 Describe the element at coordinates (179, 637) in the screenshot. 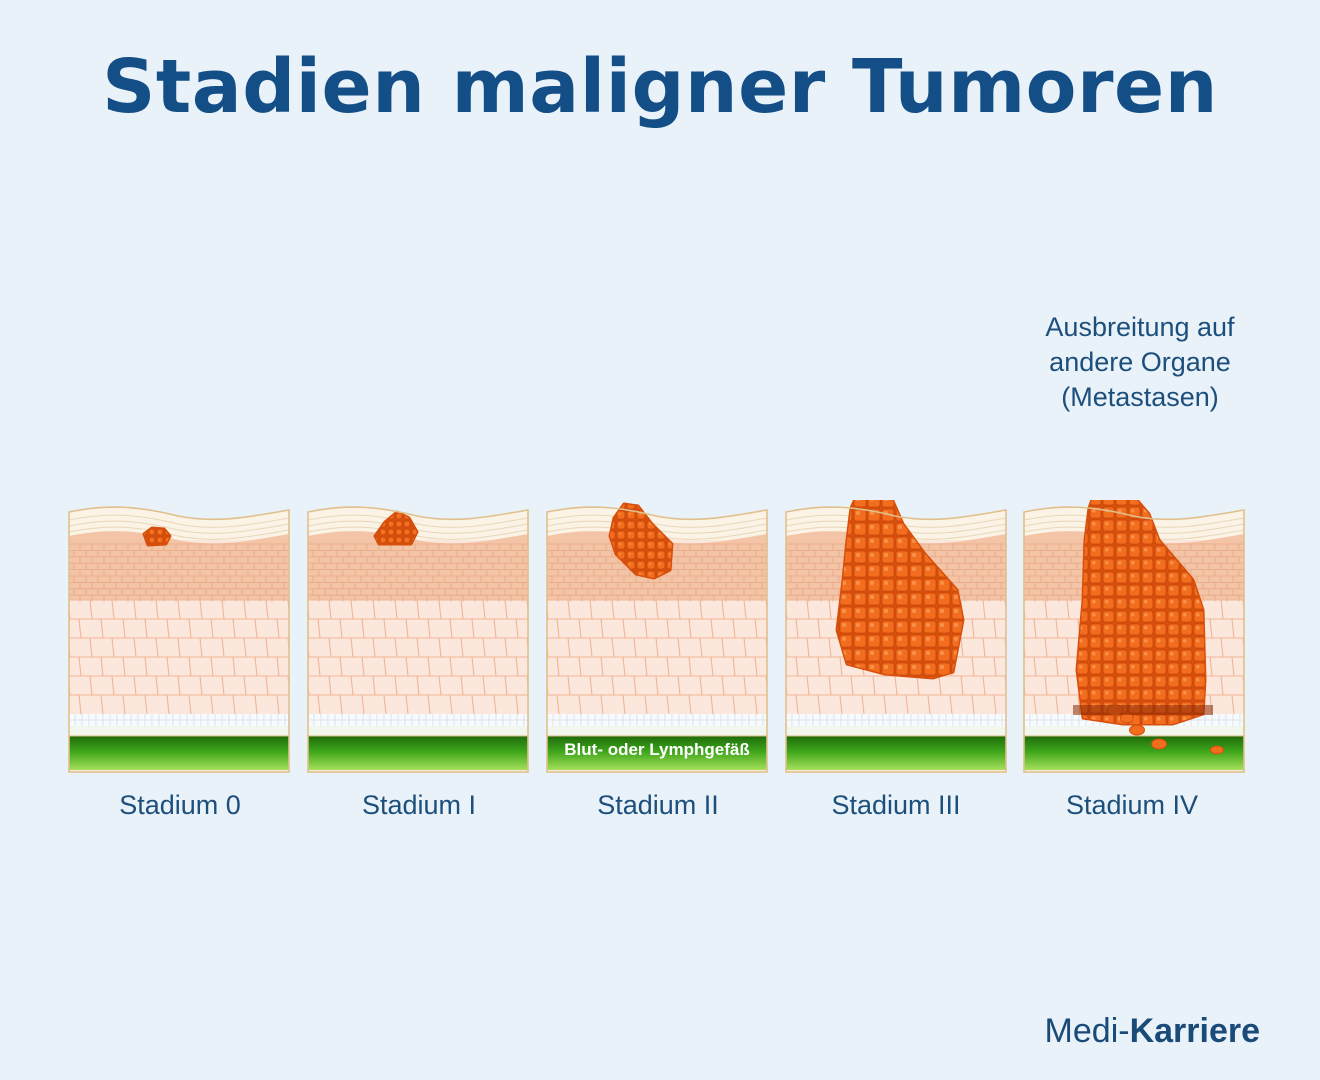

I see `stage-0-illustration` at that location.